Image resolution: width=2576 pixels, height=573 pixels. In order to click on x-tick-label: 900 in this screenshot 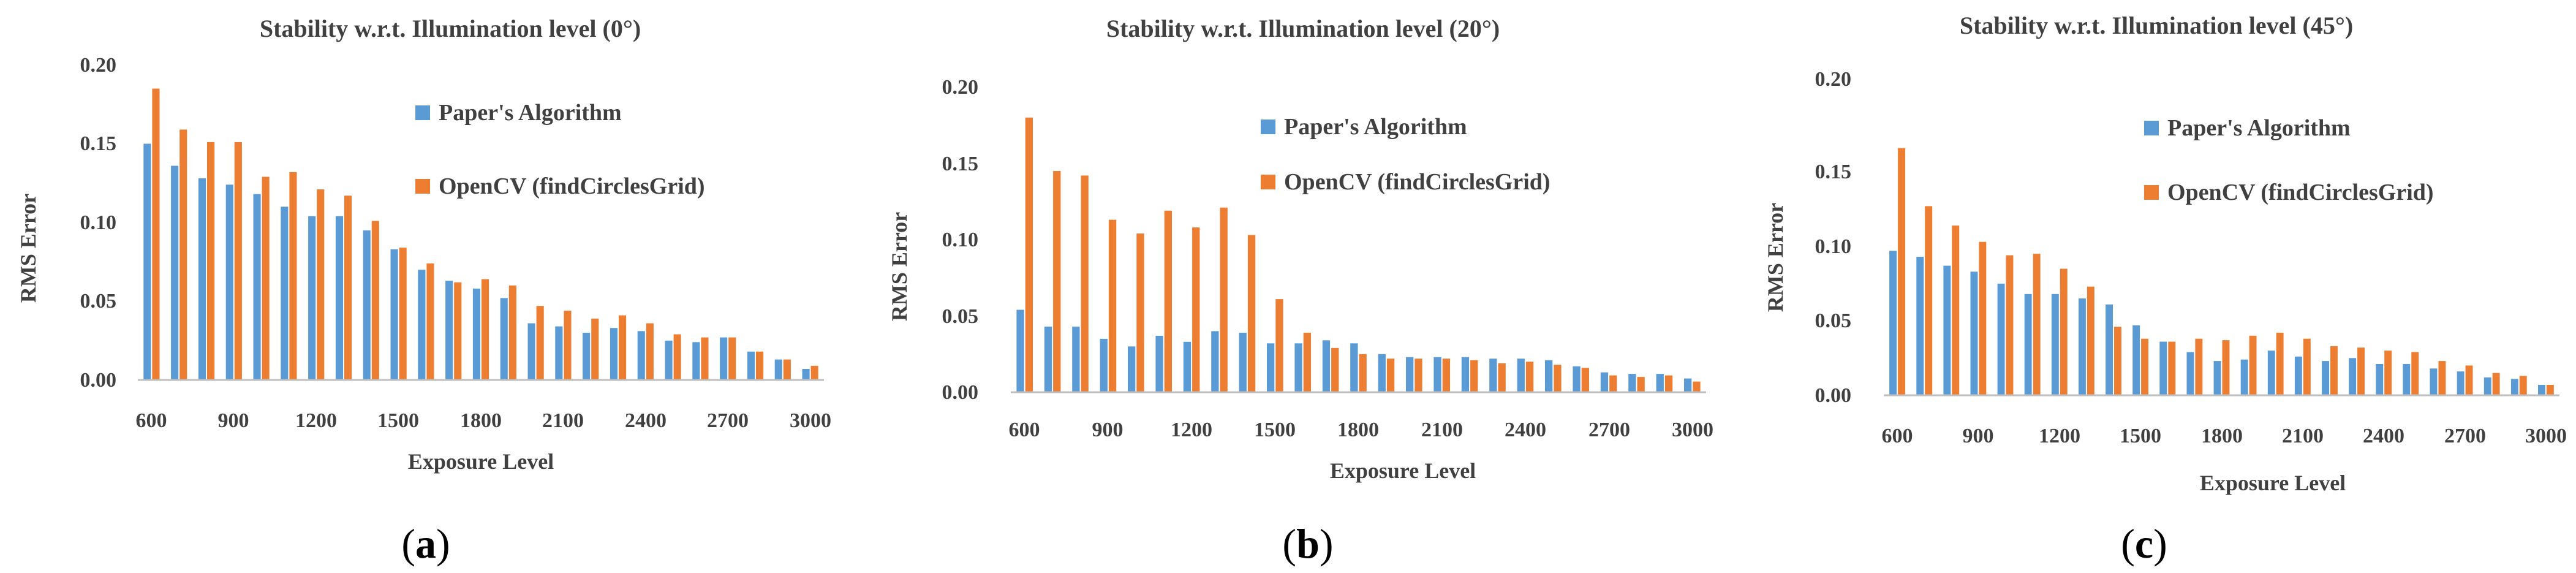, I will do `click(233, 420)`.